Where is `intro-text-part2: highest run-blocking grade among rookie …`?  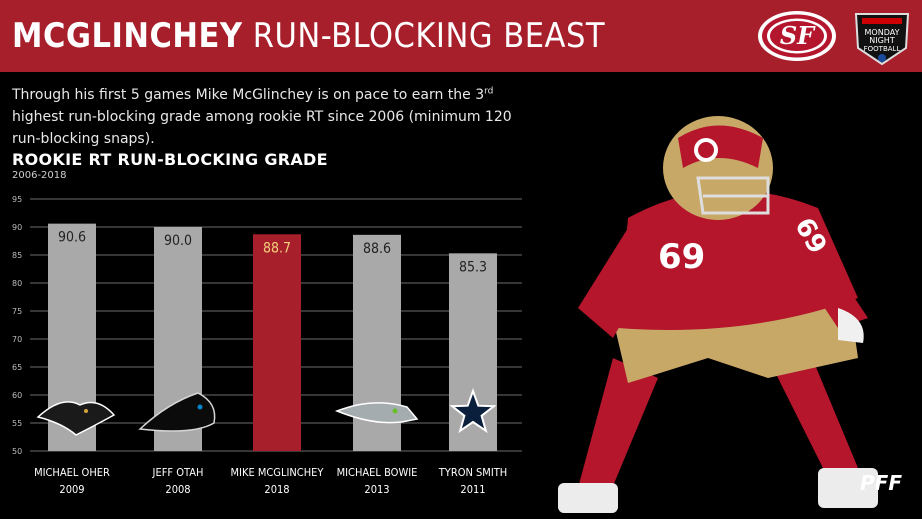
intro-text-part2: highest run-blocking grade among rookie … is located at coordinates (262, 128).